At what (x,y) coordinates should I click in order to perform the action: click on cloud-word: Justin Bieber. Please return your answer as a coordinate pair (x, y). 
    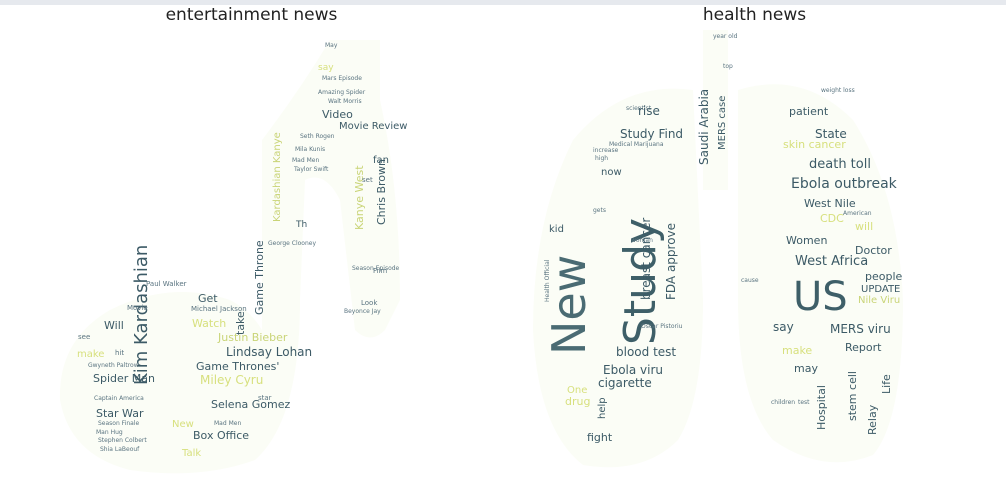
    Looking at the image, I should click on (252, 337).